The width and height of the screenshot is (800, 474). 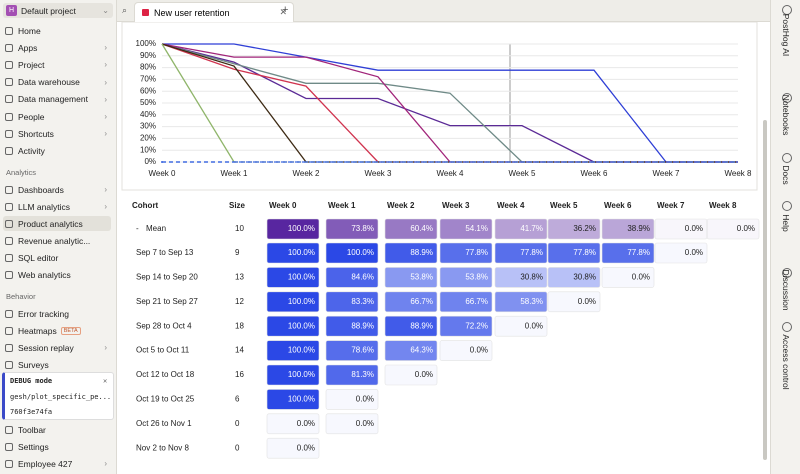 What do you see at coordinates (237, 423) in the screenshot?
I see `cohort-size: 0` at bounding box center [237, 423].